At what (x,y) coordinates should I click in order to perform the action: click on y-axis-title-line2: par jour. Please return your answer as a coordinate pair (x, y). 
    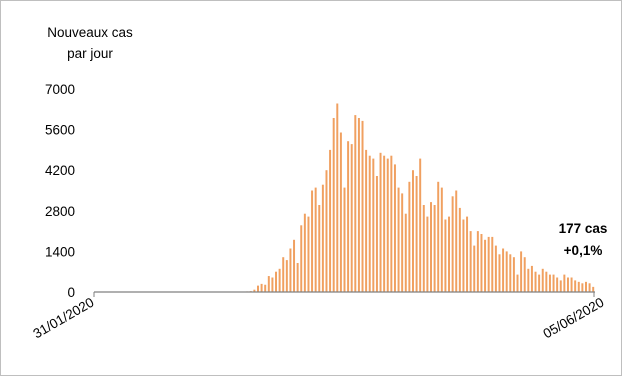
    Looking at the image, I should click on (90, 53).